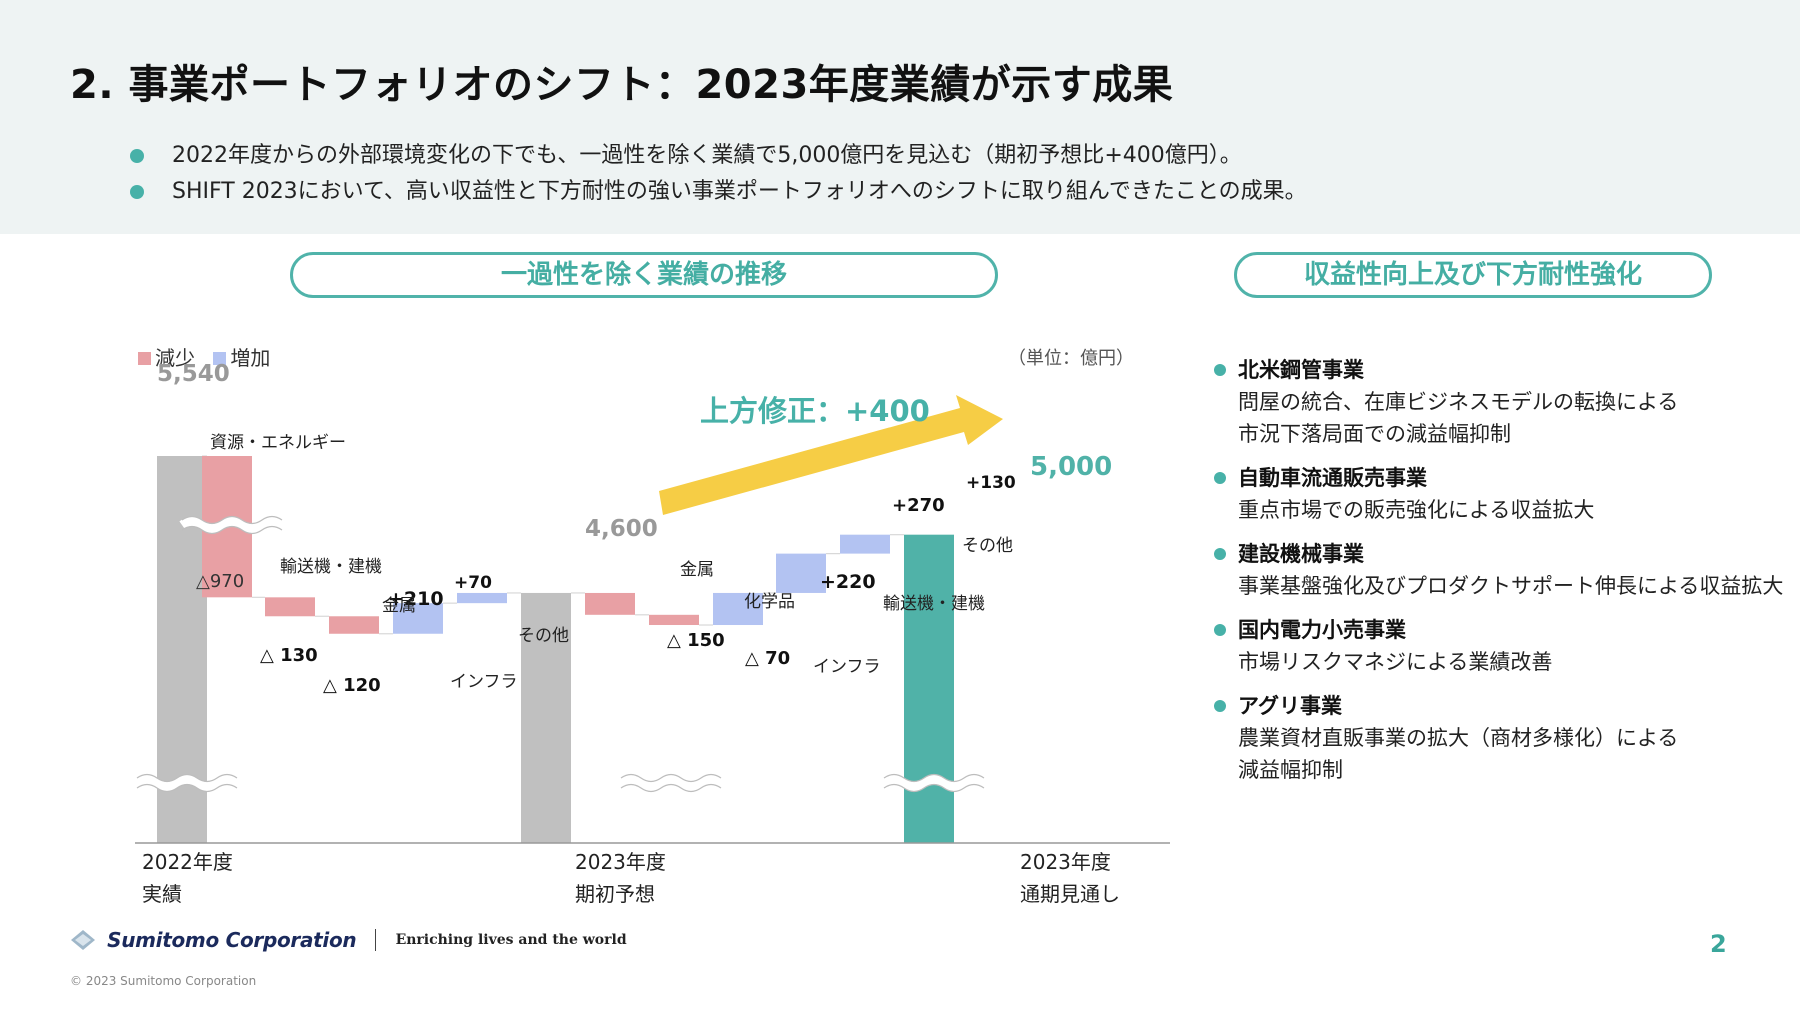  I want to click on x-axis-label: 期初予想, so click(615, 894).